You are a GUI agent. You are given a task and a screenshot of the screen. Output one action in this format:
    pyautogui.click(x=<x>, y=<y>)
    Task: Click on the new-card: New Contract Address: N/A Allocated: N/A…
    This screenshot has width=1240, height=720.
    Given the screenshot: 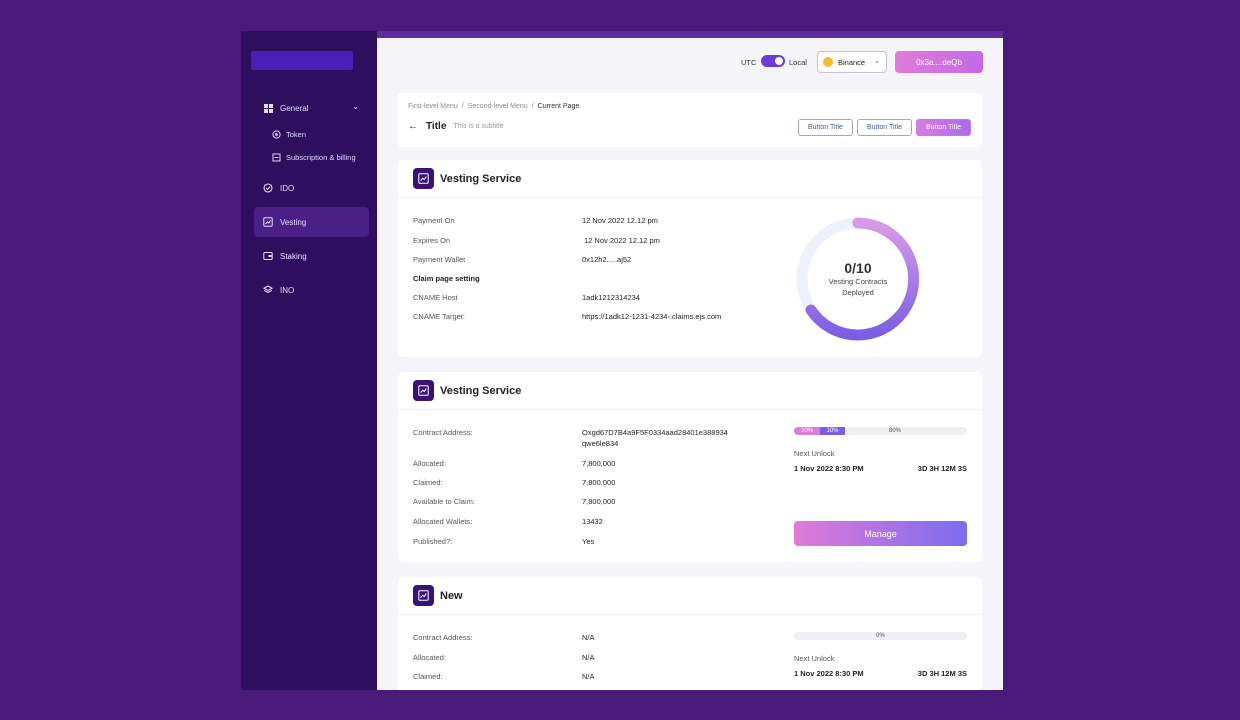 What is the action you would take?
    pyautogui.click(x=690, y=633)
    